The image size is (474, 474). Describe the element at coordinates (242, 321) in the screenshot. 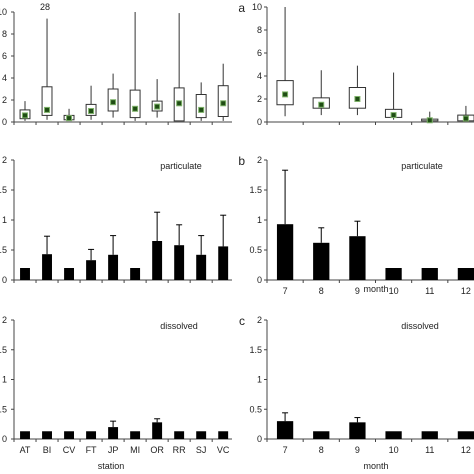

I see `panel-letter: c` at that location.